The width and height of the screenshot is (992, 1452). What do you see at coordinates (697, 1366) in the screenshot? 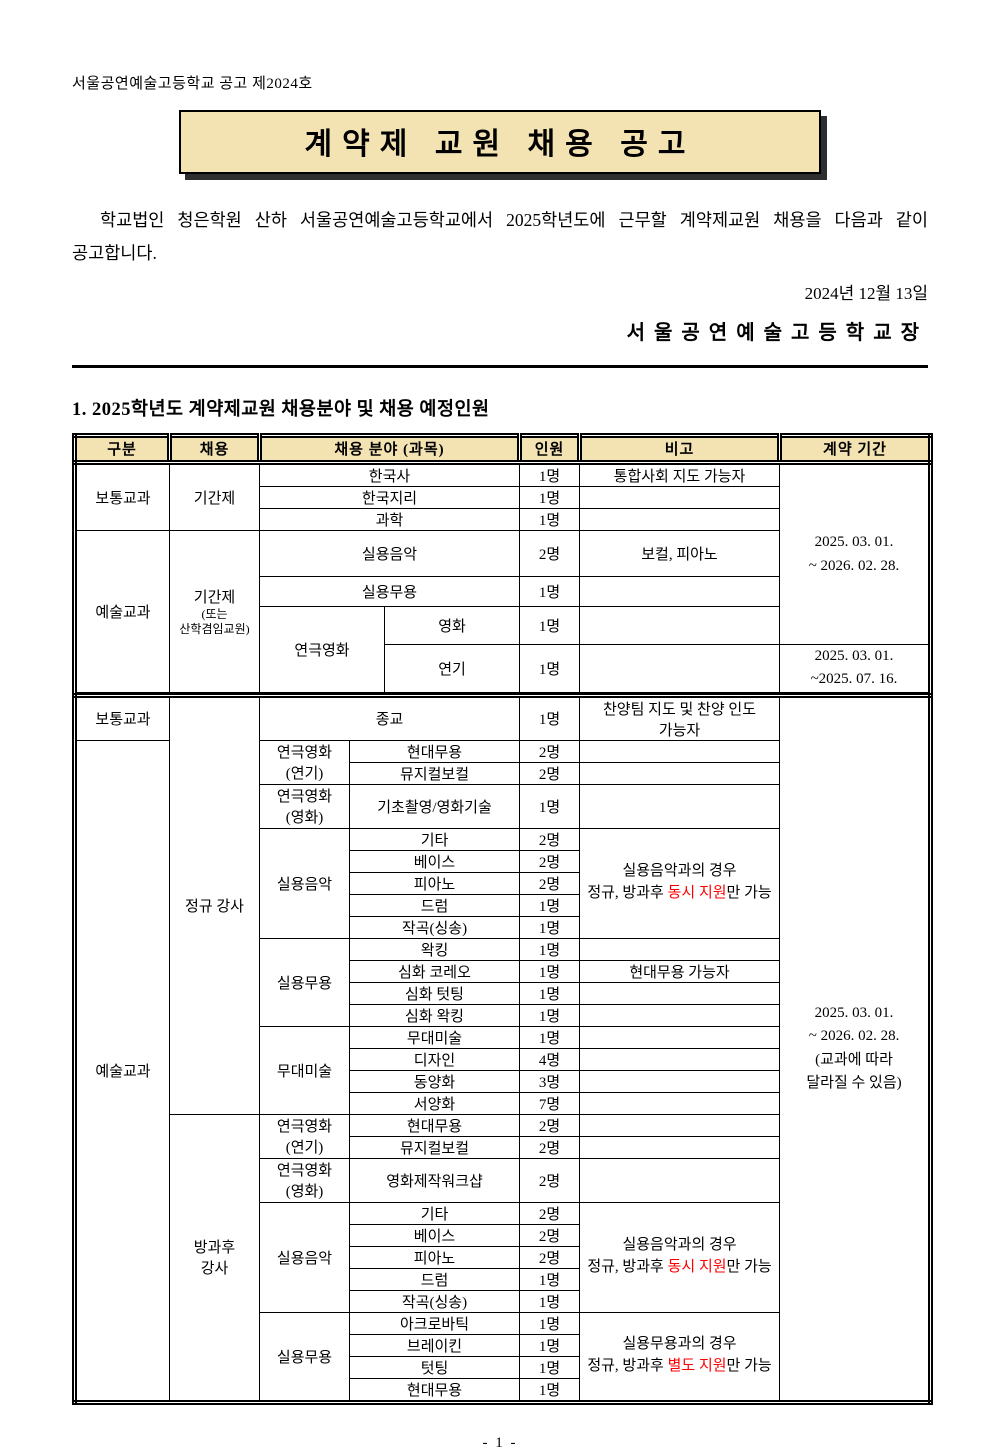
I see `note-highlight: 별도 지원` at bounding box center [697, 1366].